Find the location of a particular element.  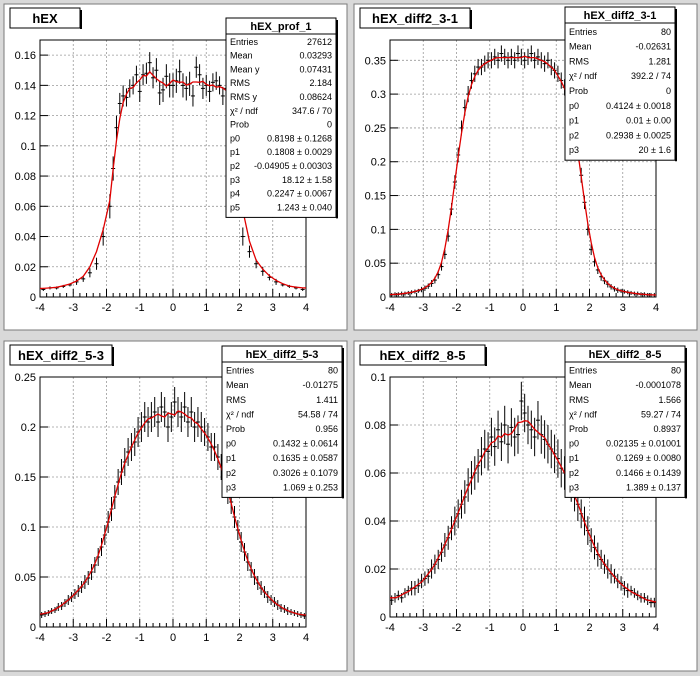

pad-title-text: hEX_diff2_5-3 is located at coordinates (61, 355).